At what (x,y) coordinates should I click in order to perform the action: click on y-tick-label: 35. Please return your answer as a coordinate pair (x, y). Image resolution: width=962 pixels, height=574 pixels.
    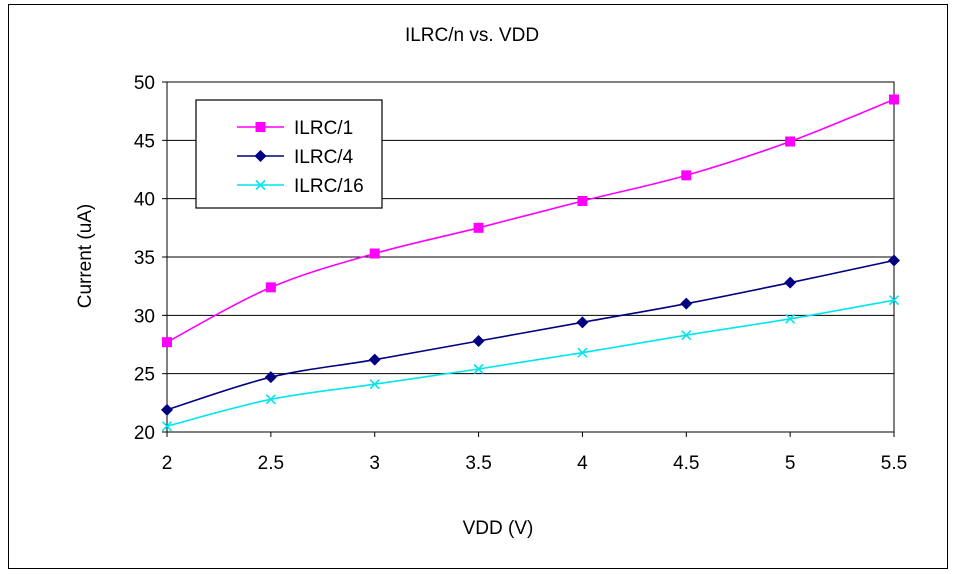
    Looking at the image, I should click on (144, 258).